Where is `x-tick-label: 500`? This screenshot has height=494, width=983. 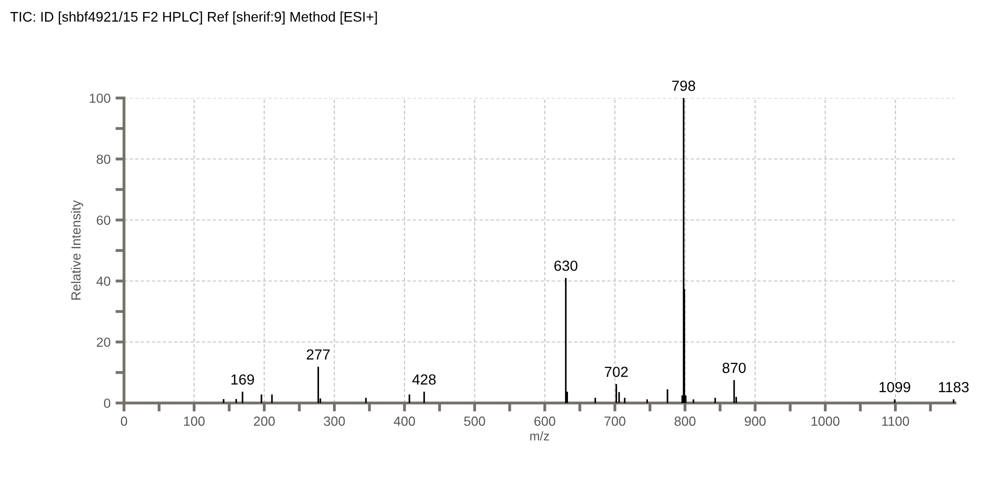 x-tick-label: 500 is located at coordinates (475, 421).